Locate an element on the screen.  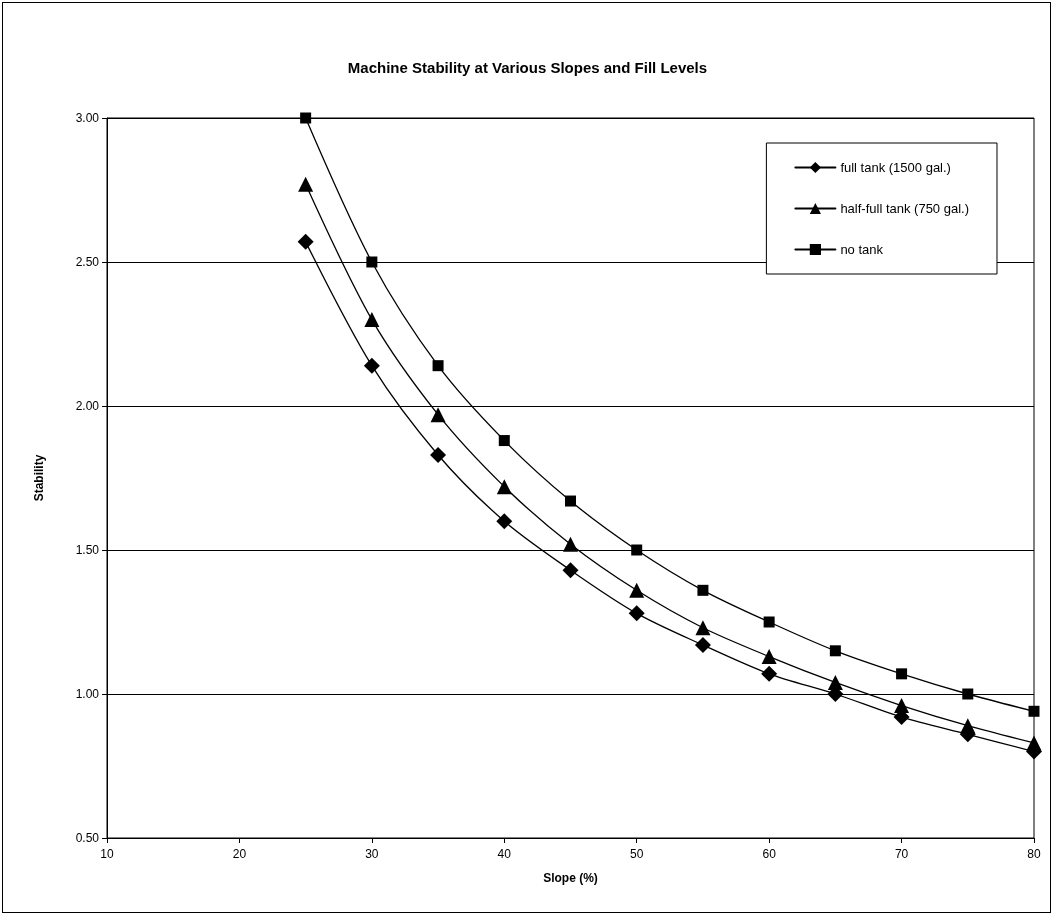
y-tick-label: 1.50 is located at coordinates (87, 550).